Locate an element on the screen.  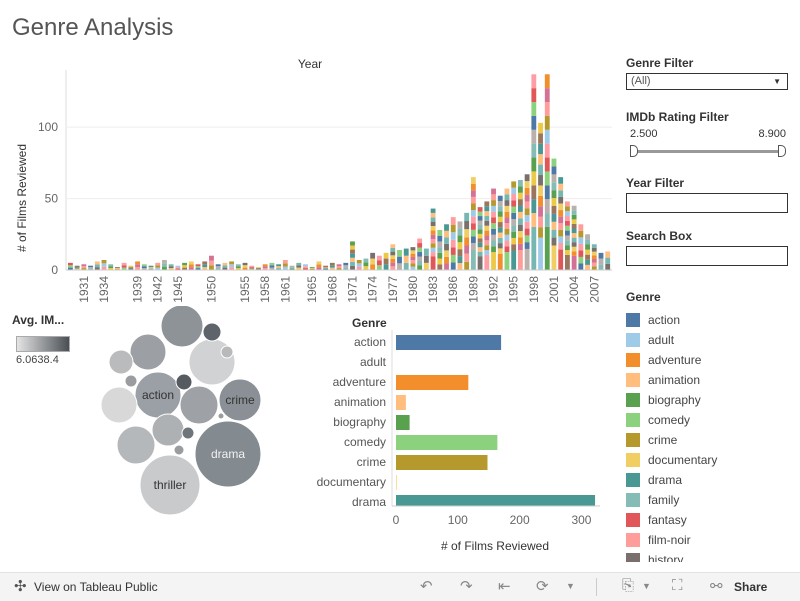
genre-filter-select: (All) ▼ is located at coordinates (707, 81).